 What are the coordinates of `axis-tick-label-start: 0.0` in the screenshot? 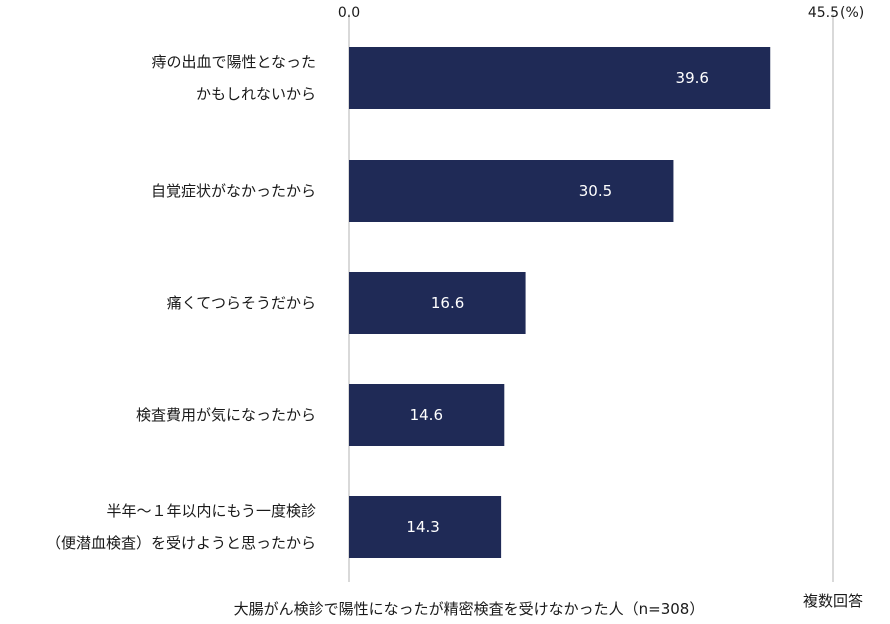 It's located at (349, 13).